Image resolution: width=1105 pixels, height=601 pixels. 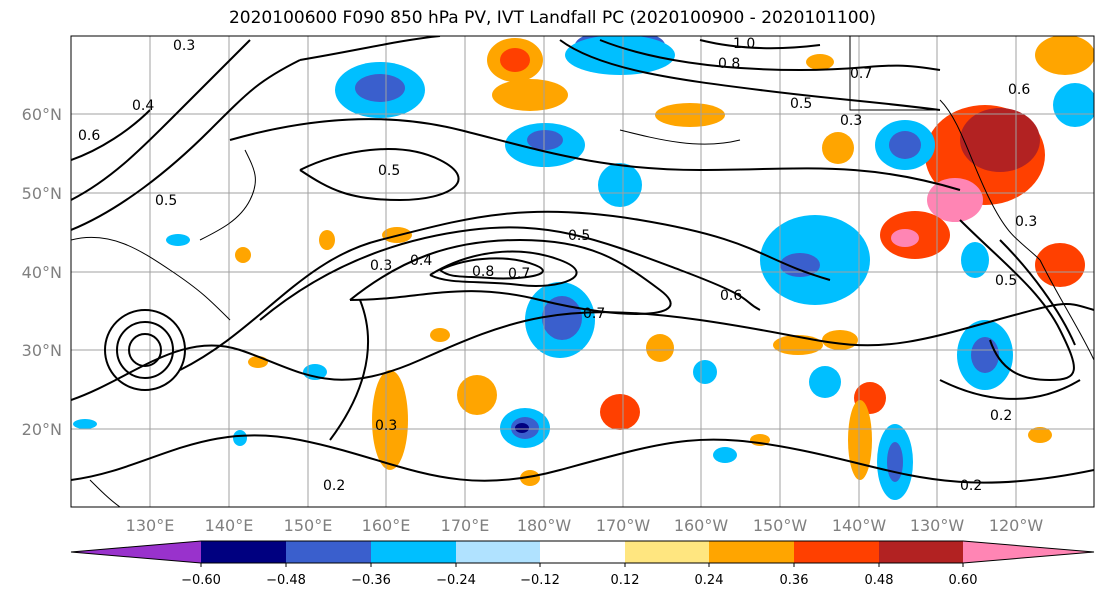 What do you see at coordinates (701, 525) in the screenshot?
I see `lon-label: 160°W` at bounding box center [701, 525].